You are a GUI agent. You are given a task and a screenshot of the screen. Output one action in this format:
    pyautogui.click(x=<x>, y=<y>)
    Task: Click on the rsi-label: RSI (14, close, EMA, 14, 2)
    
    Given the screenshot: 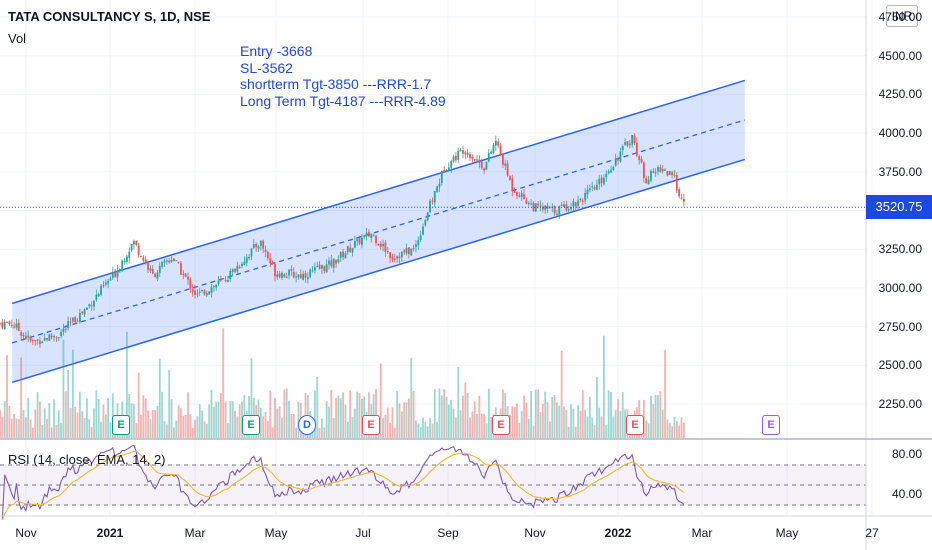 What is the action you would take?
    pyautogui.click(x=87, y=459)
    